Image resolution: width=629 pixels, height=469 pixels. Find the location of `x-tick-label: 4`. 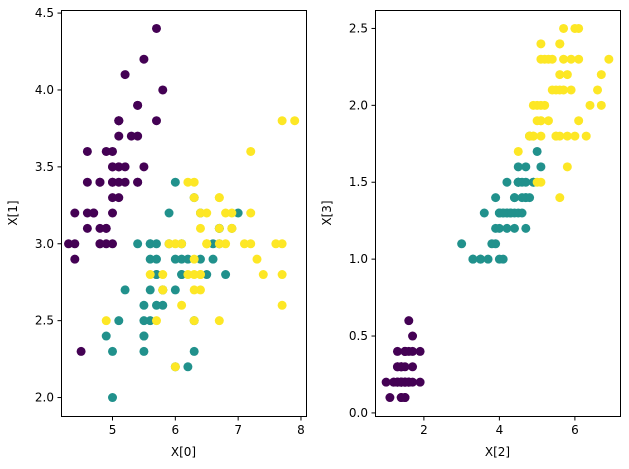

x-tick-label: 4 is located at coordinates (500, 430).